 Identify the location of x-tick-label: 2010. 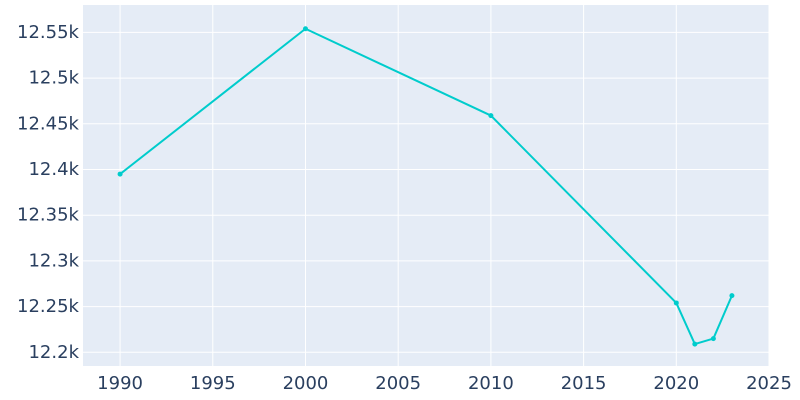
(491, 383).